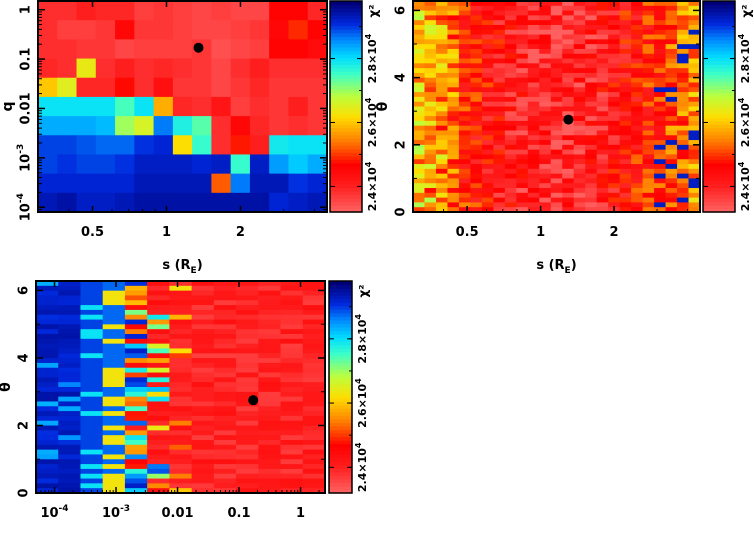 The image size is (754, 541). Describe the element at coordinates (741, 164) in the screenshot. I see `colorbar-tick-label-sup: 4` at that location.